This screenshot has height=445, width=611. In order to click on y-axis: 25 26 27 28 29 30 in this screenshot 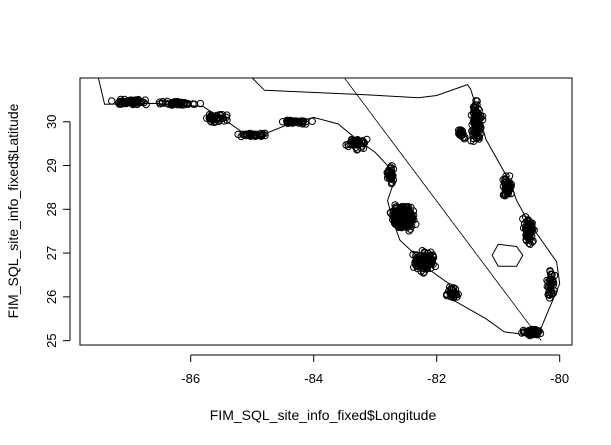, I will do `click(57, 231)`.